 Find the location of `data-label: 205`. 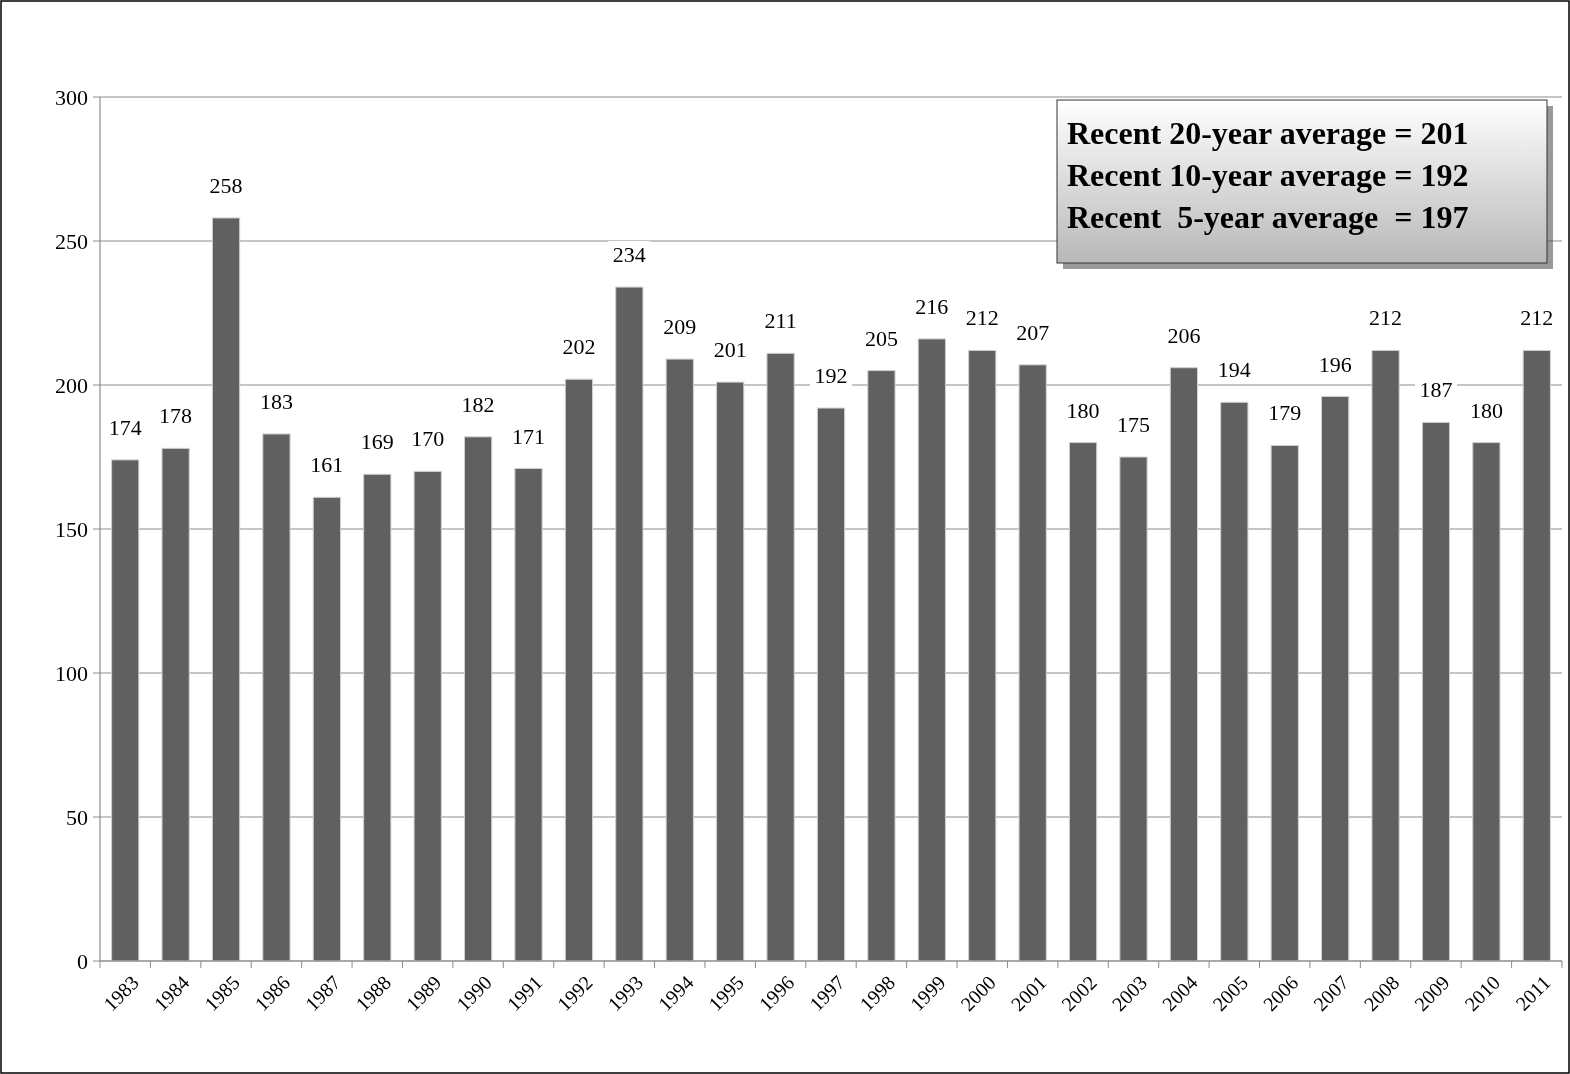

data-label: 205 is located at coordinates (881, 338).